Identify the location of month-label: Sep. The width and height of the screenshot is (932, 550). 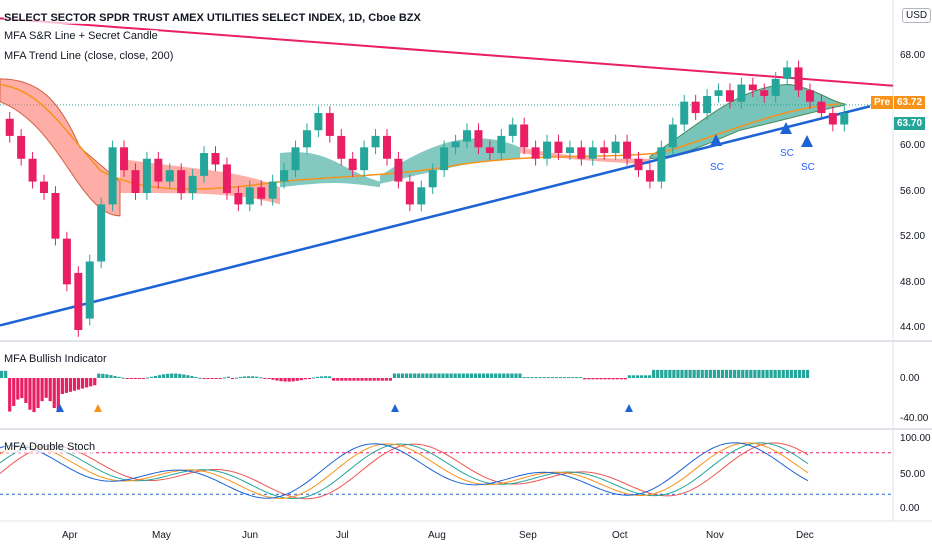
(528, 535).